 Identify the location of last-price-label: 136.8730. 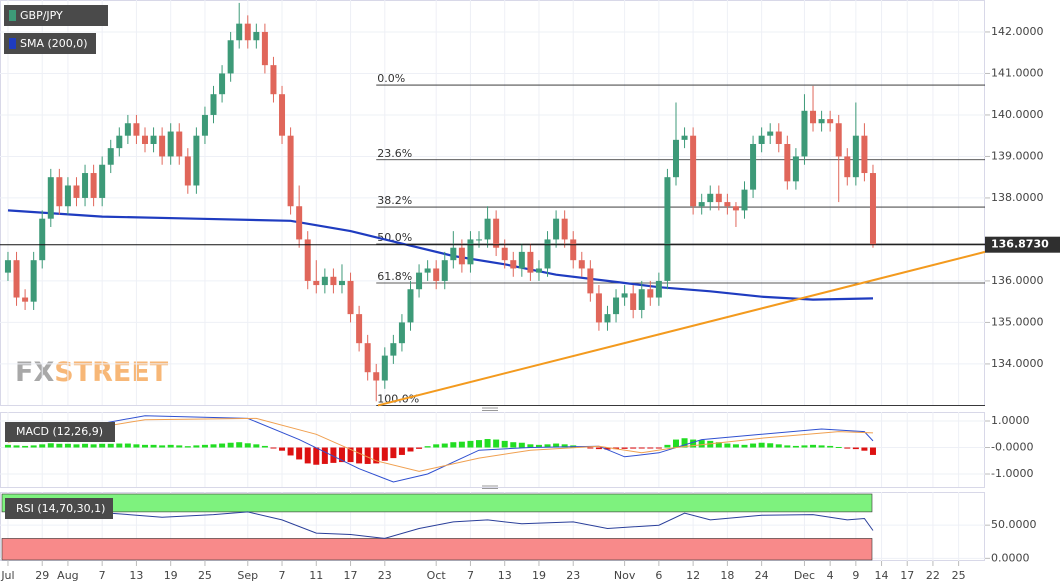
(1020, 244).